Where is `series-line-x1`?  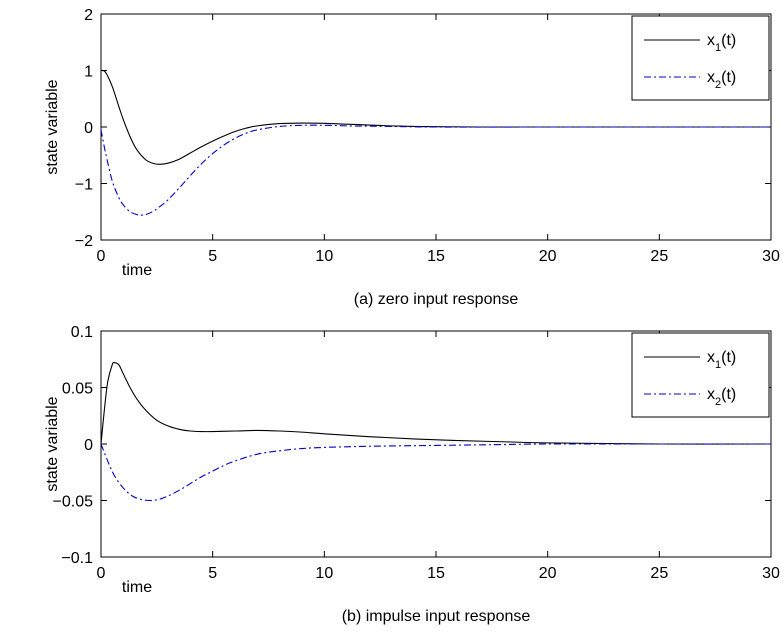
series-line-x1 is located at coordinates (436, 403).